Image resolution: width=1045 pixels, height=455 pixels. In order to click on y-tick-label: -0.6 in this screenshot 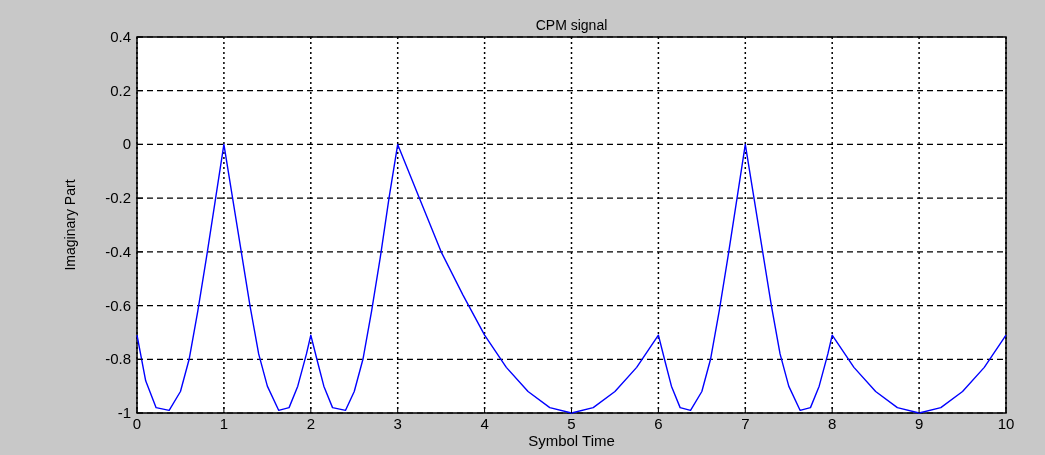, I will do `click(118, 305)`.